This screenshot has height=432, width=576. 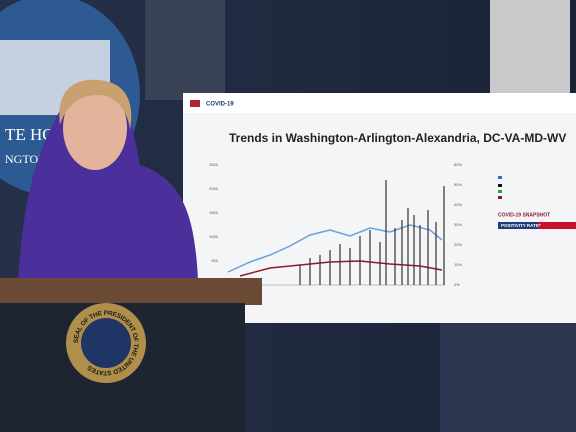 I want to click on left-tick-label: 2000, so click(x=214, y=188).